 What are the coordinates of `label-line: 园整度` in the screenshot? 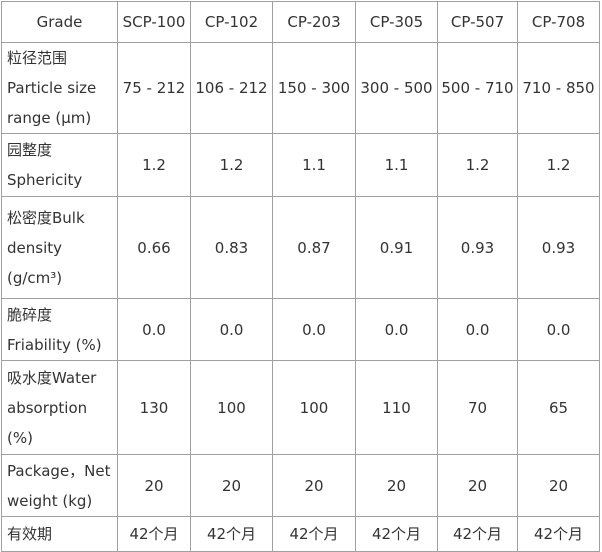 It's located at (30, 150).